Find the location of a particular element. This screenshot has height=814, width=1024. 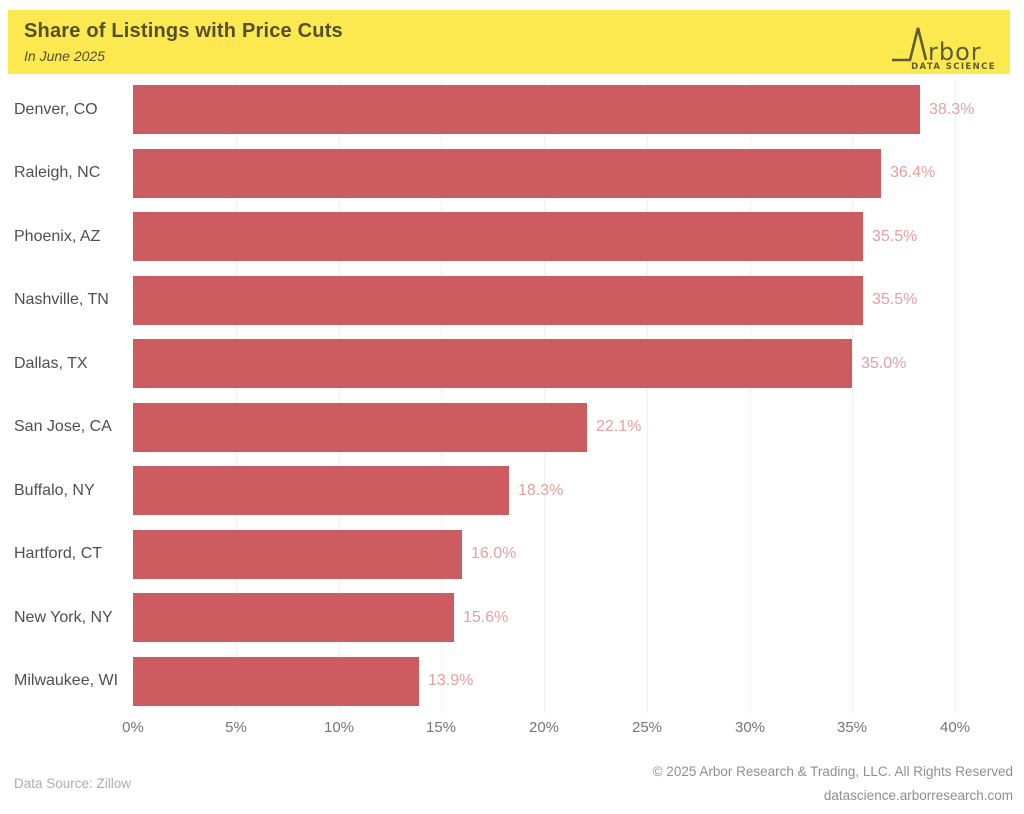

category-label: Dallas, TX is located at coordinates (51, 363).